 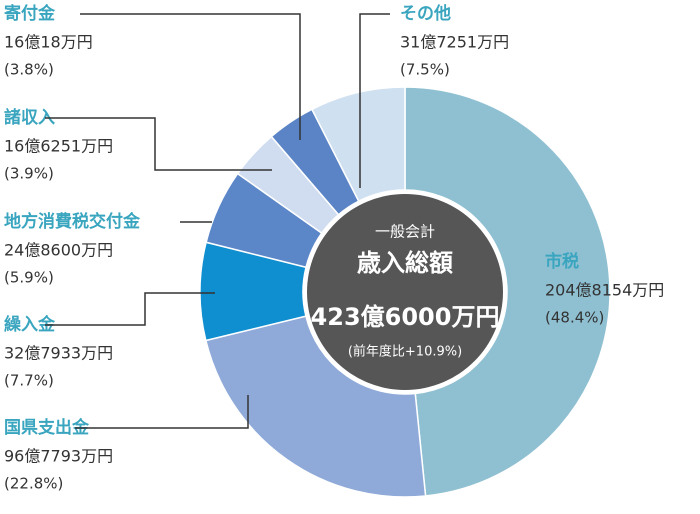 What do you see at coordinates (30, 13) in the screenshot?
I see `category-label: 寄付金` at bounding box center [30, 13].